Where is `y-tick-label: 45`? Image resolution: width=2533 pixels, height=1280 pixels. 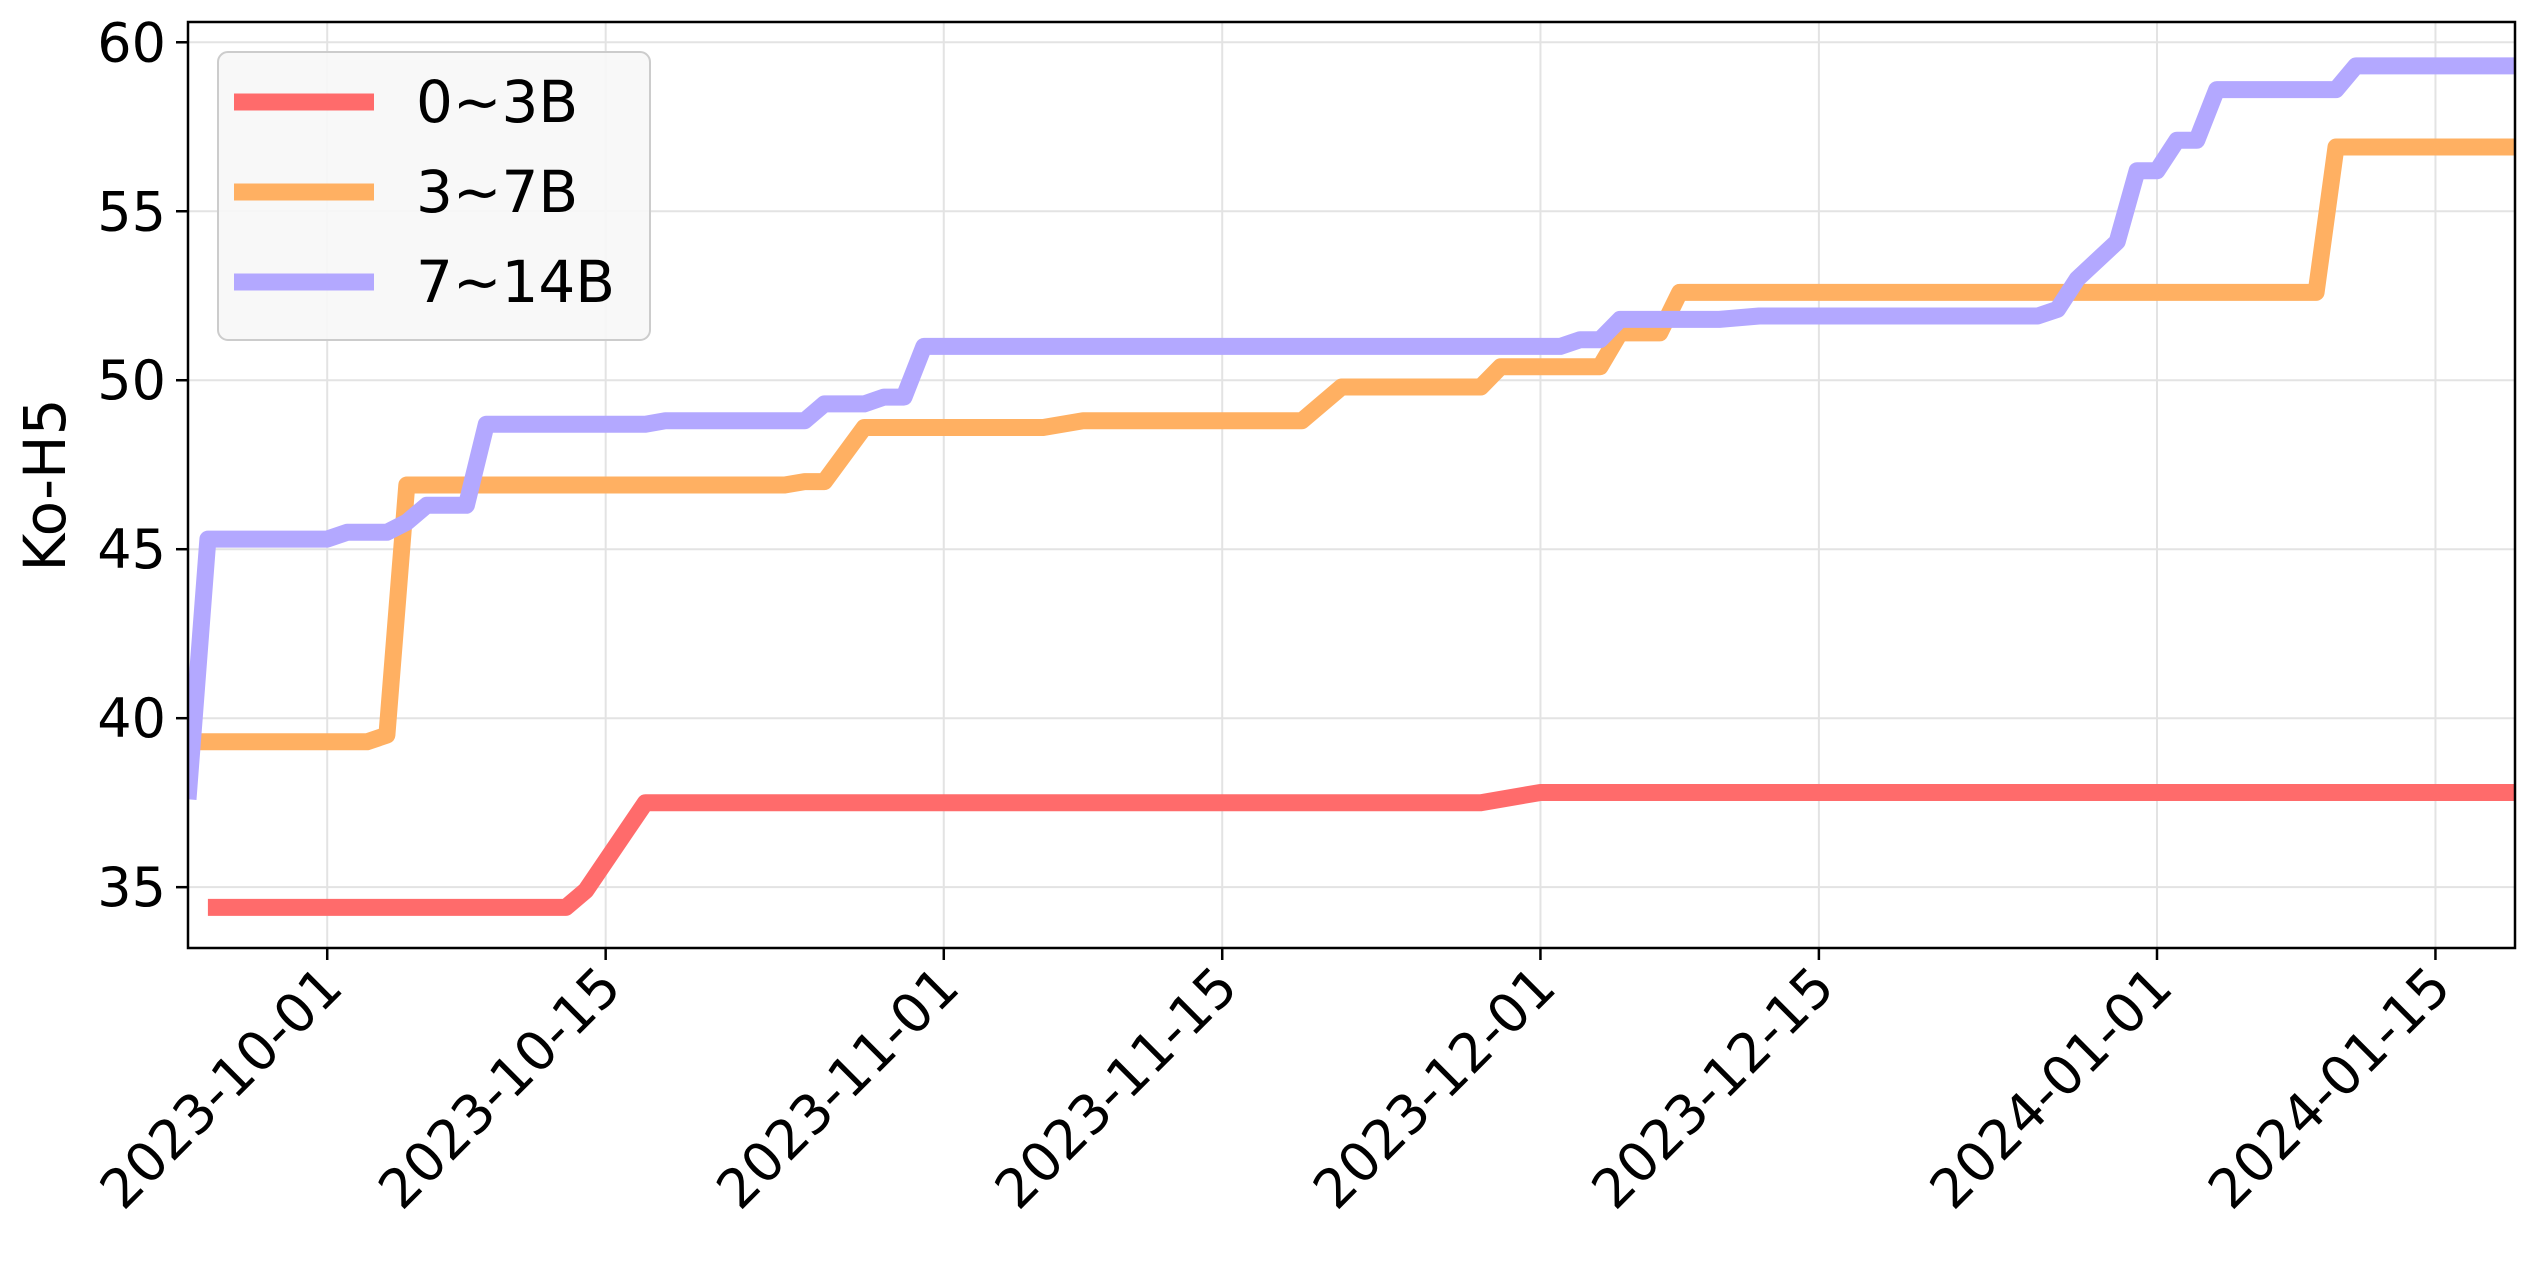
y-tick-label: 45 is located at coordinates (131, 549).